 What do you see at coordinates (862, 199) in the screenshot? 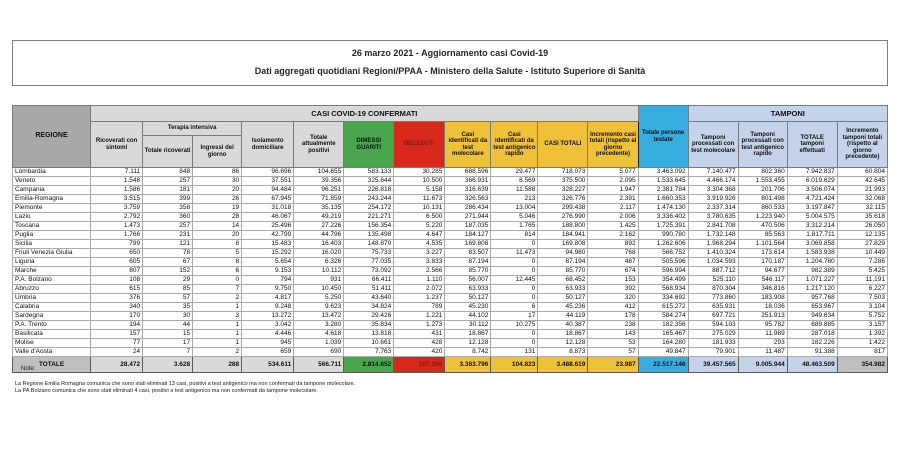
I see `value-cell: 32.068` at bounding box center [862, 199].